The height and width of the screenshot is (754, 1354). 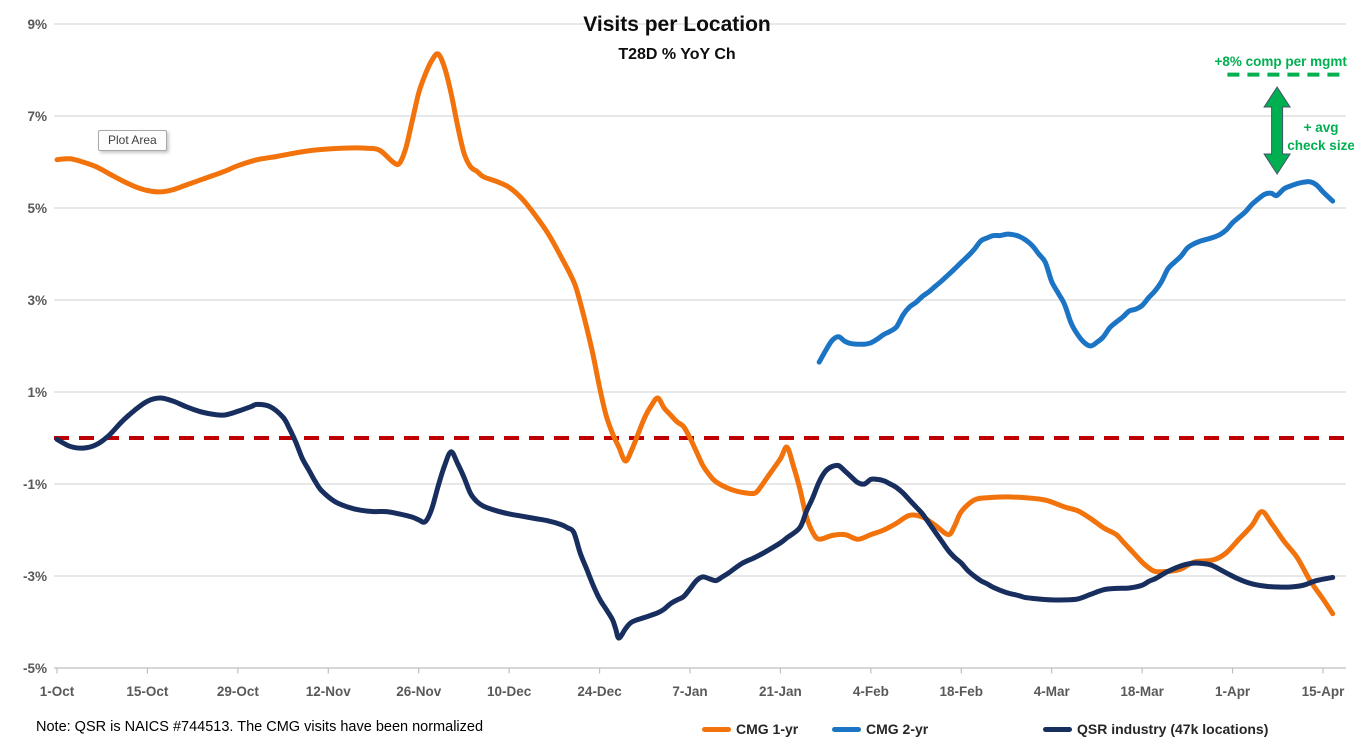 I want to click on x-axis-label-24-dec: 24-Dec, so click(x=599, y=691).